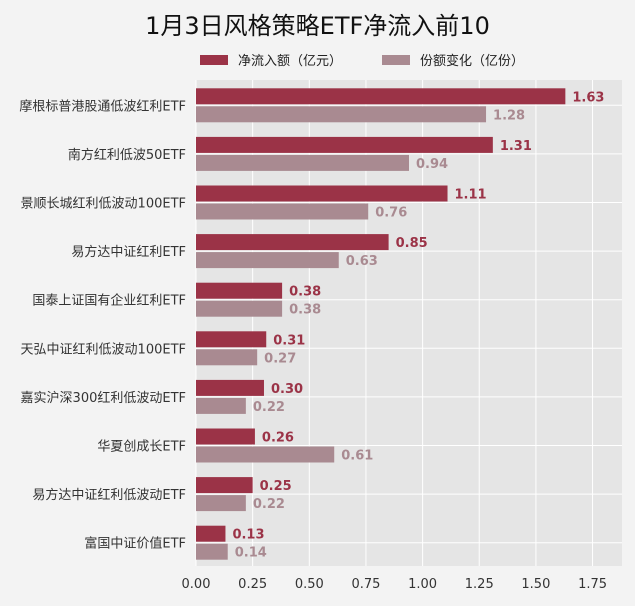 Image resolution: width=635 pixels, height=606 pixels. What do you see at coordinates (196, 584) in the screenshot?
I see `x-tick-label: 0.00` at bounding box center [196, 584].